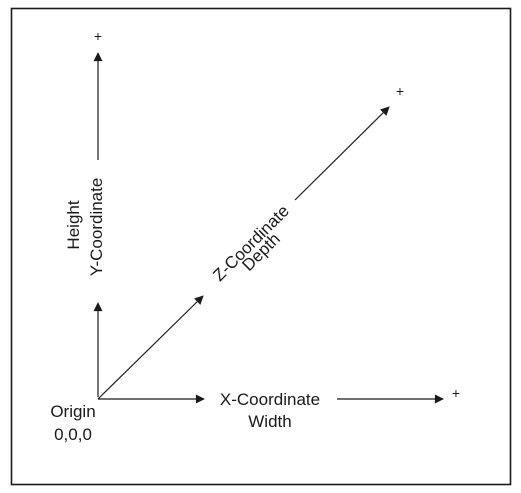  Describe the element at coordinates (150, 347) in the screenshot. I see `z-axis-lower-segment` at that location.